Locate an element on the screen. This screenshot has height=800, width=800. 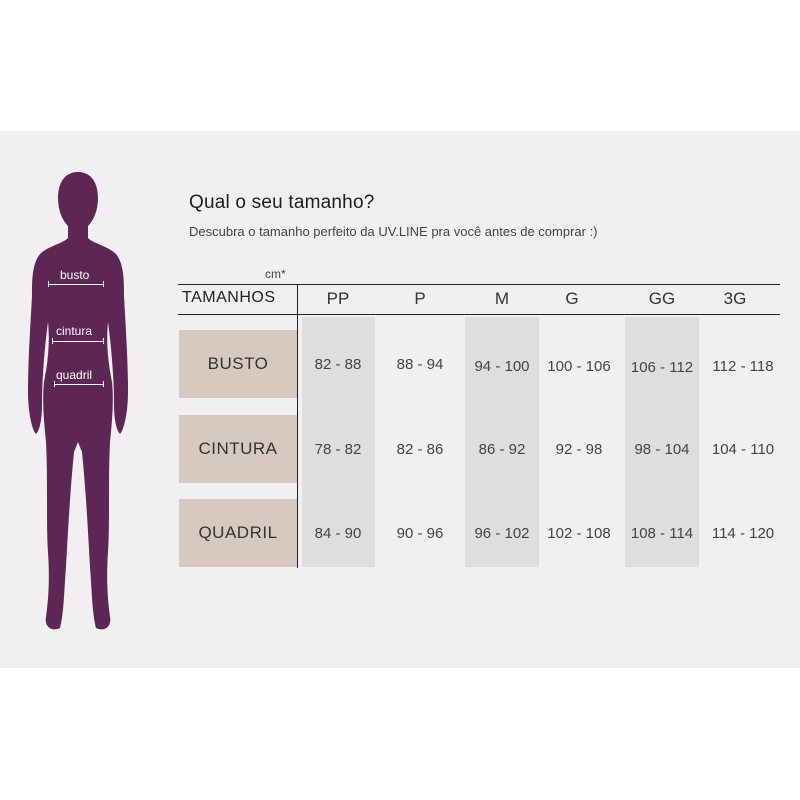
row-label-quadril: QUADRIL is located at coordinates (238, 533).